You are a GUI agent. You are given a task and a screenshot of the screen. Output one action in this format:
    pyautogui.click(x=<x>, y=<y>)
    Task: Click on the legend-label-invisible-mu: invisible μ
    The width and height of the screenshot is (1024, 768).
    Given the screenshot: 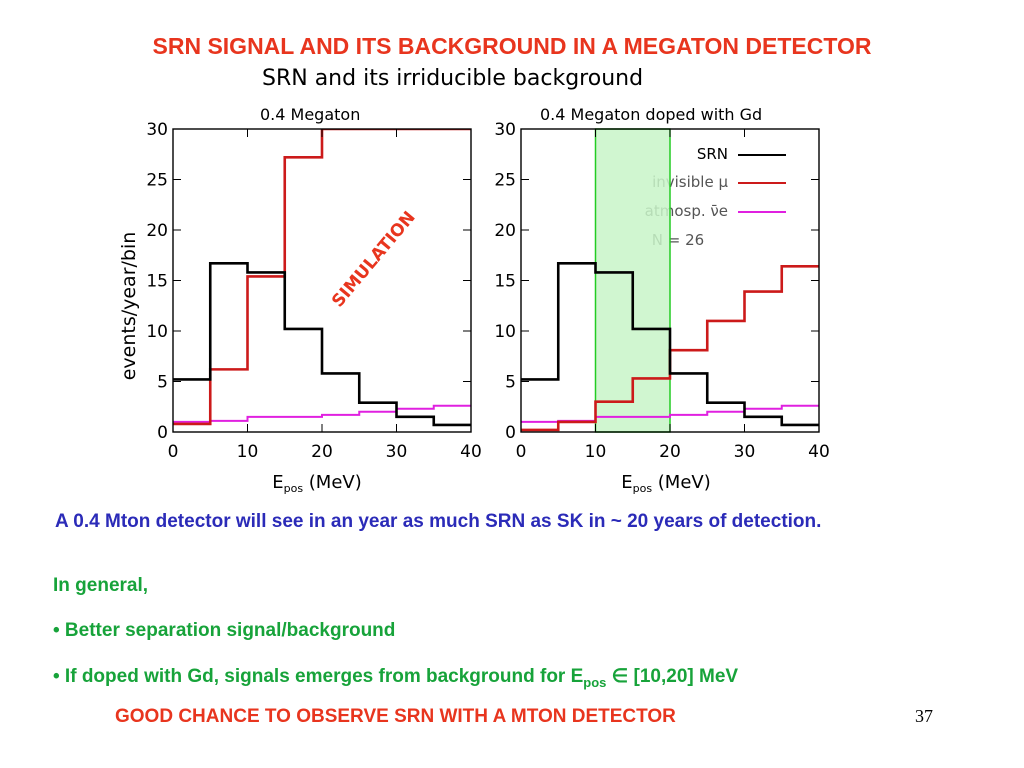 What is the action you would take?
    pyautogui.click(x=690, y=182)
    